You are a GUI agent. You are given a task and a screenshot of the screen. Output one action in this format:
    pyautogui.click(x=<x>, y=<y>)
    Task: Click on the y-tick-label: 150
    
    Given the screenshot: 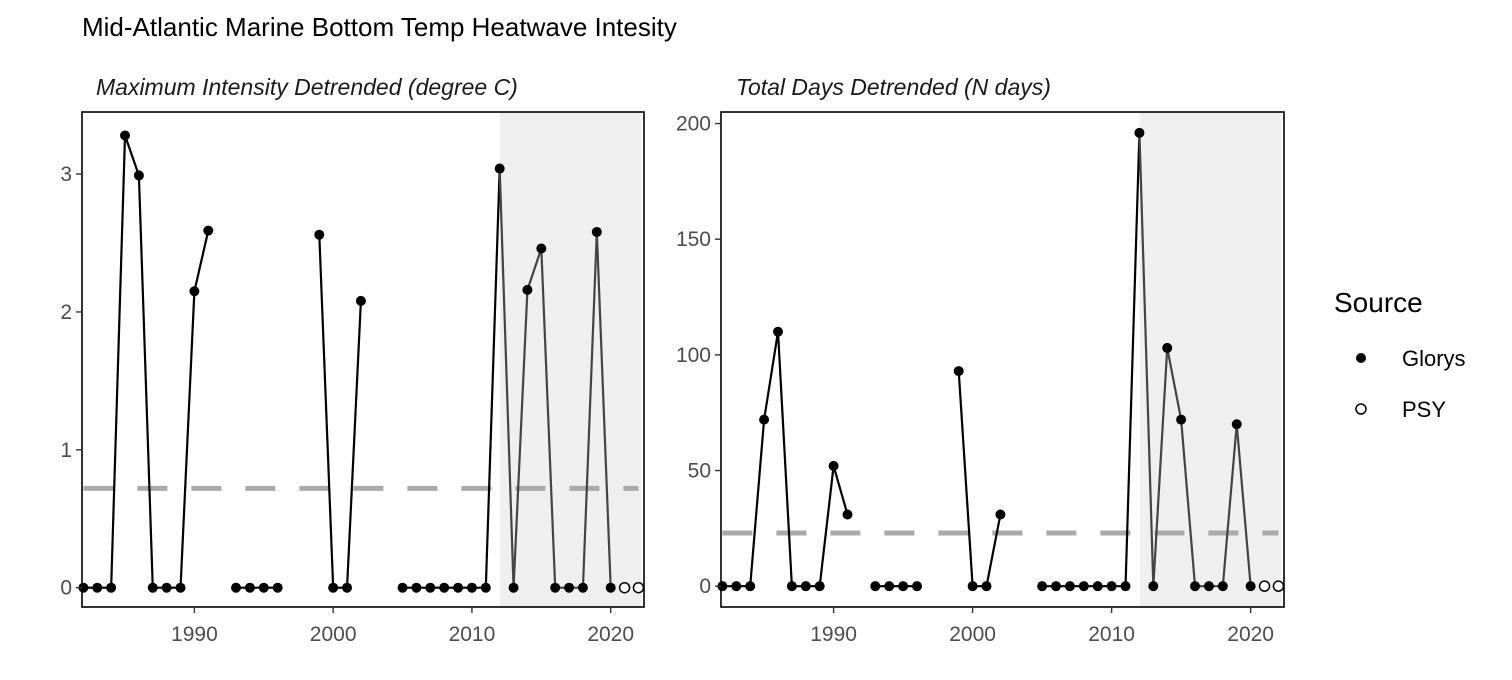 What is the action you would take?
    pyautogui.click(x=693, y=239)
    